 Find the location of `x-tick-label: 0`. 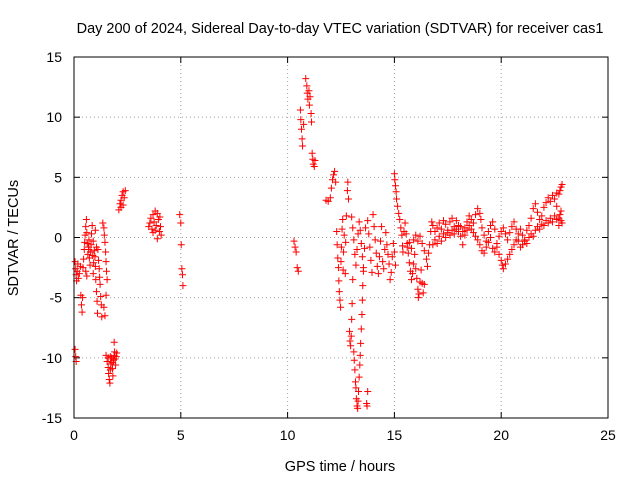

x-tick-label: 0 is located at coordinates (74, 435).